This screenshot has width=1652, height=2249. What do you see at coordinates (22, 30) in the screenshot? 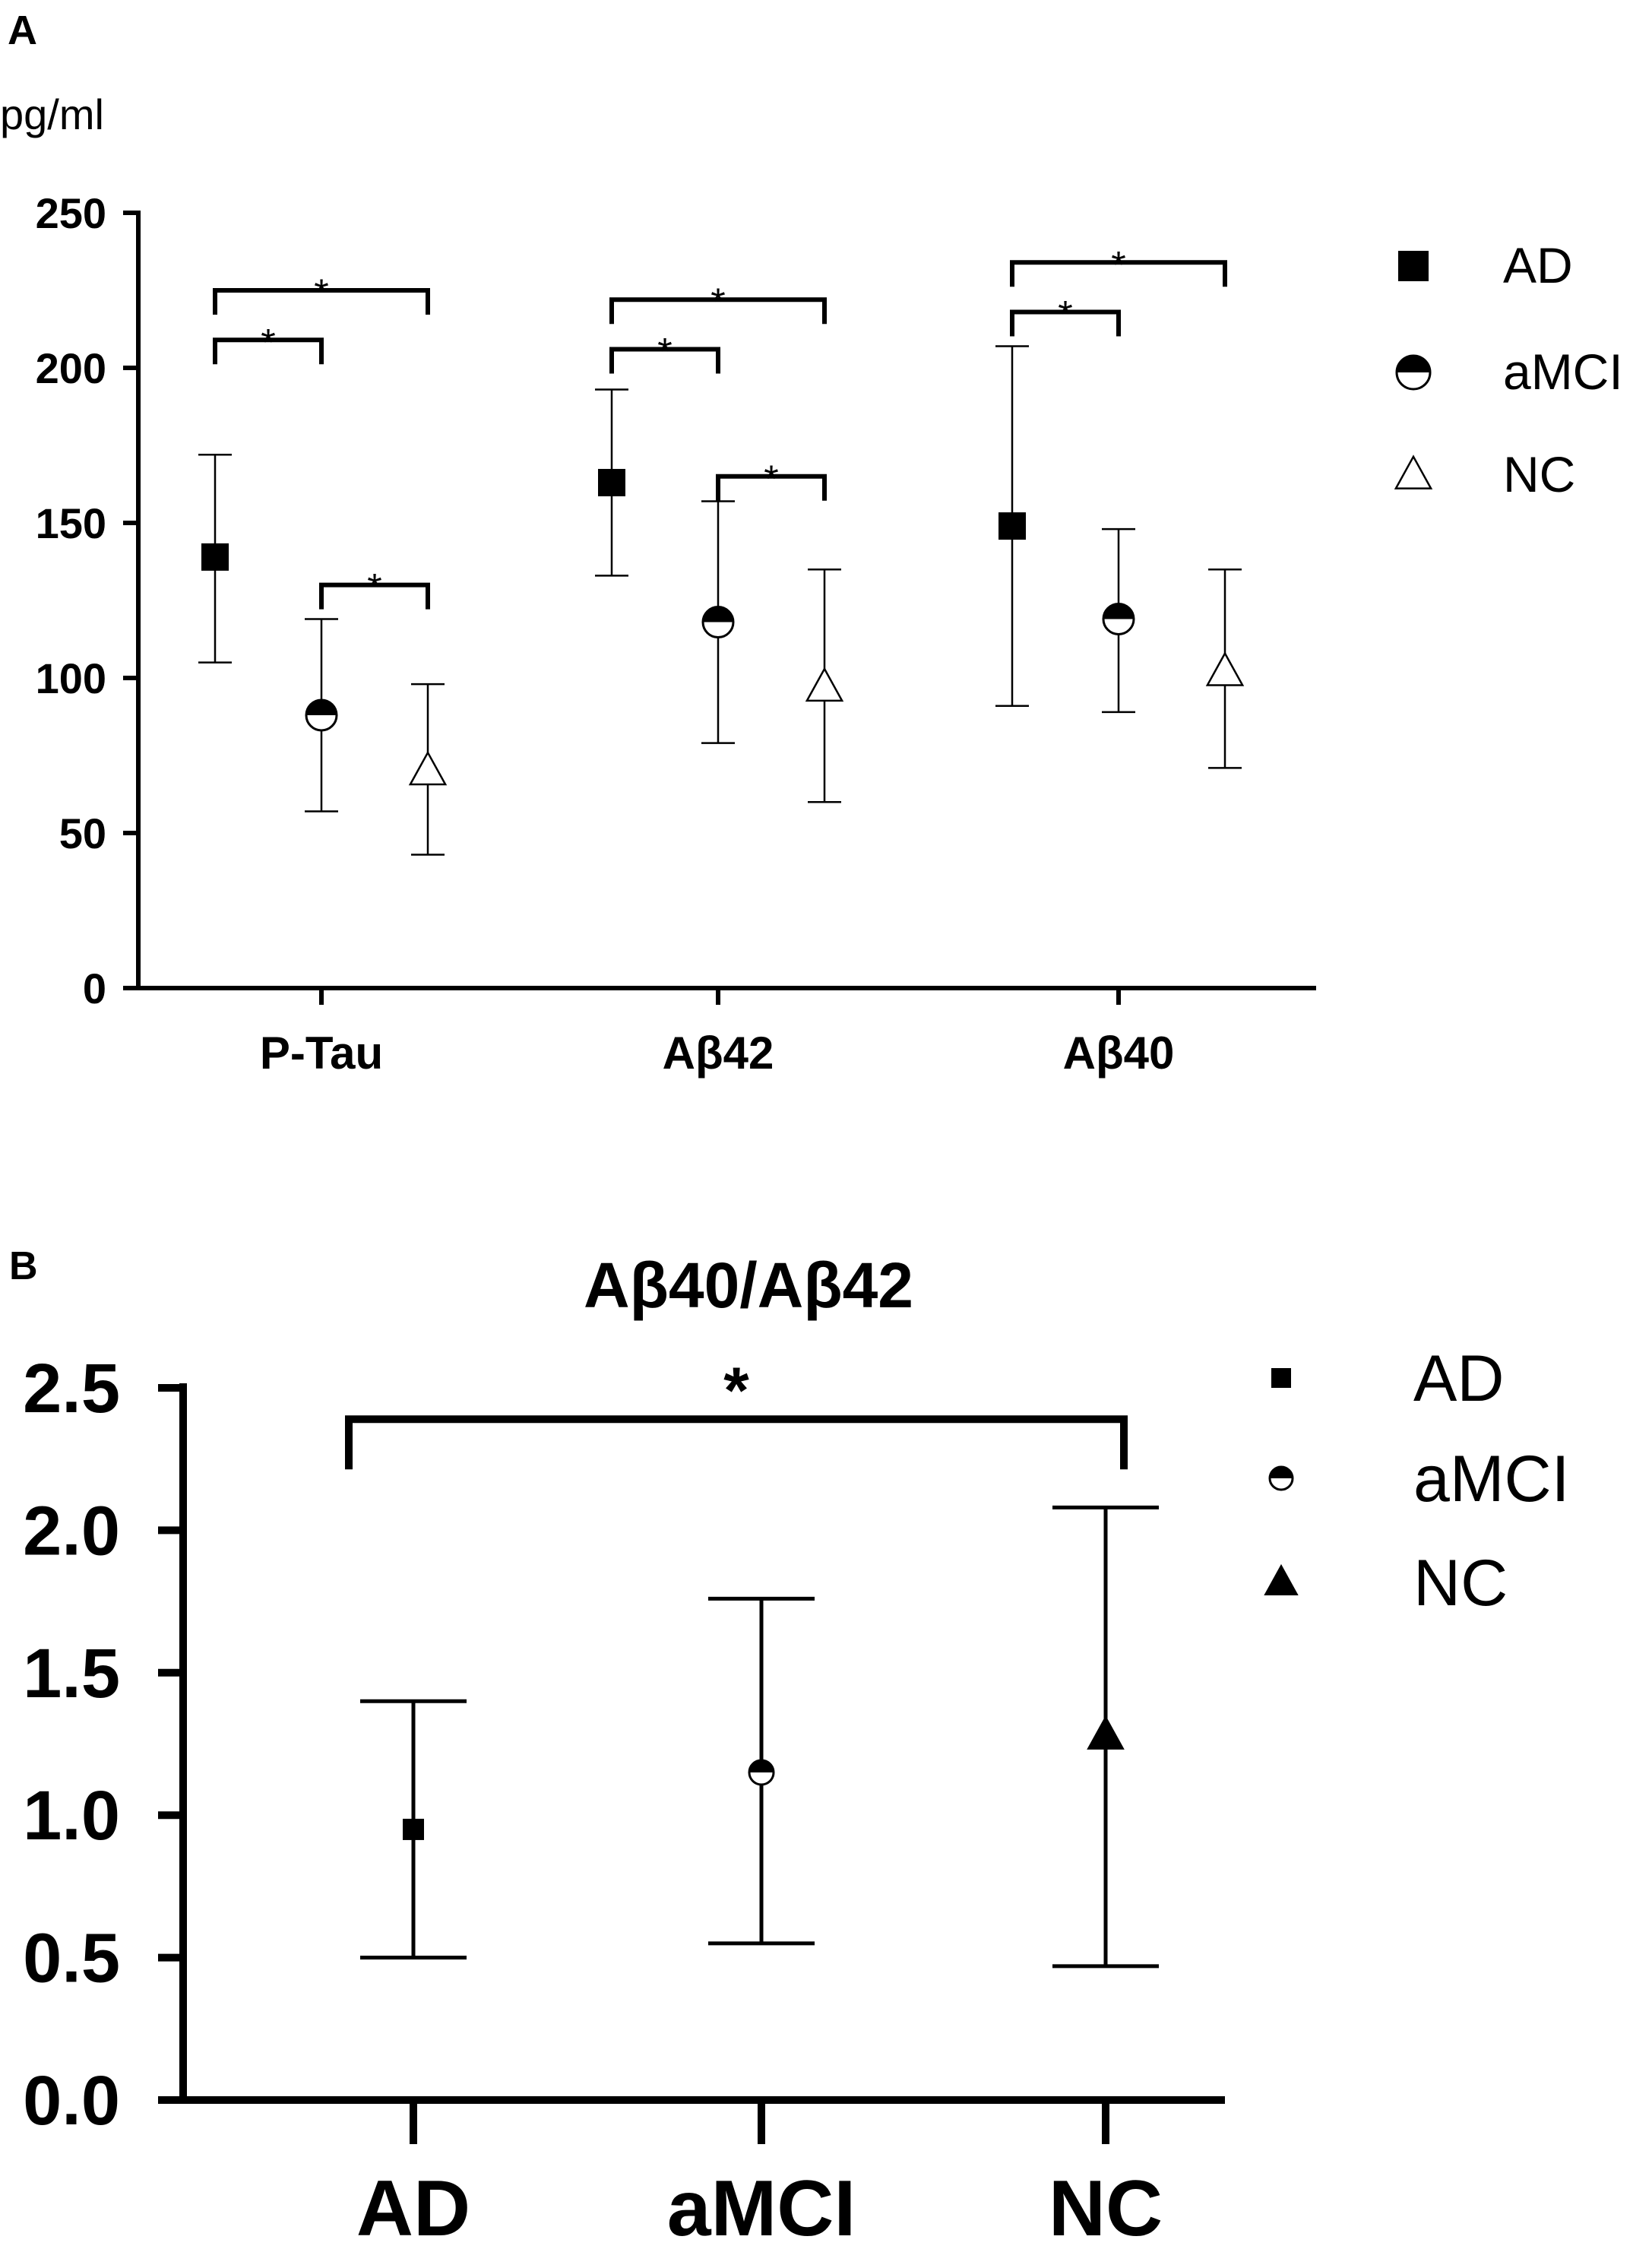
I see `panel-a-label: A` at bounding box center [22, 30].